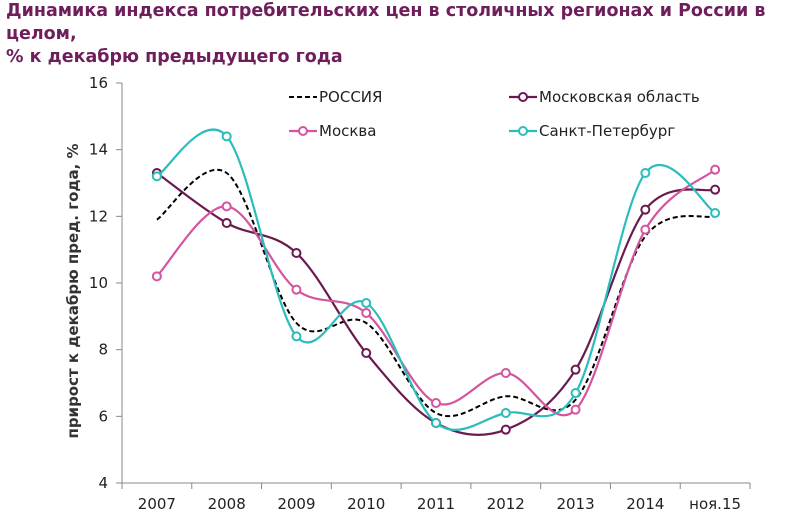  Describe the element at coordinates (506, 504) in the screenshot. I see `x-tick-label: 2012` at that location.